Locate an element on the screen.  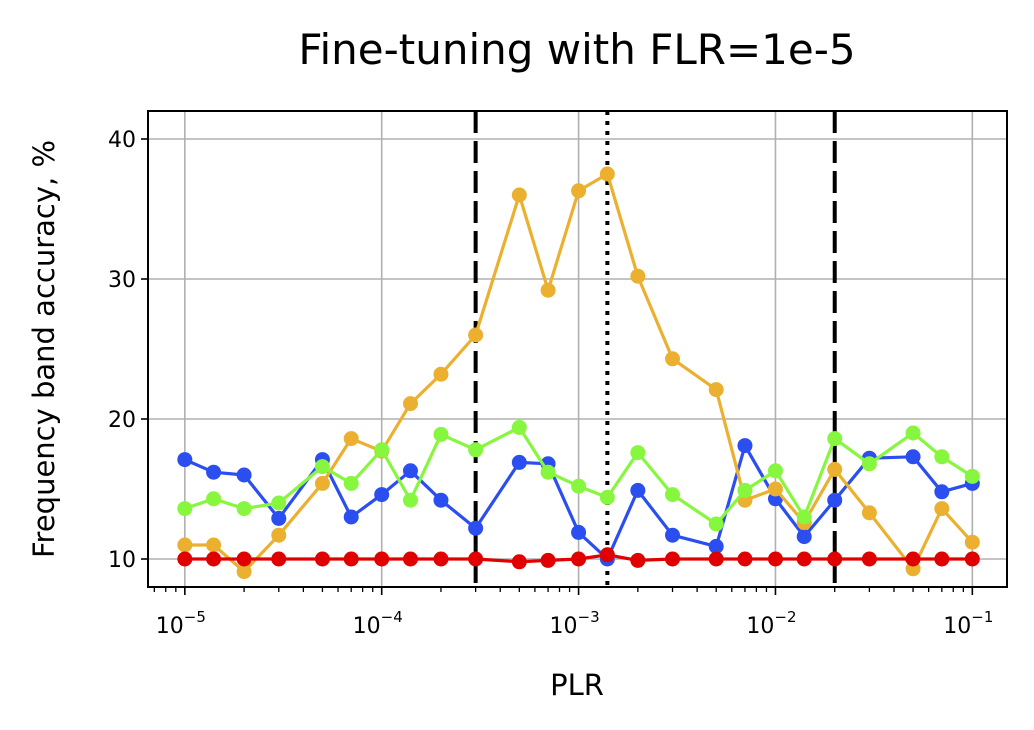
x-axis-label: PLR is located at coordinates (577, 685).